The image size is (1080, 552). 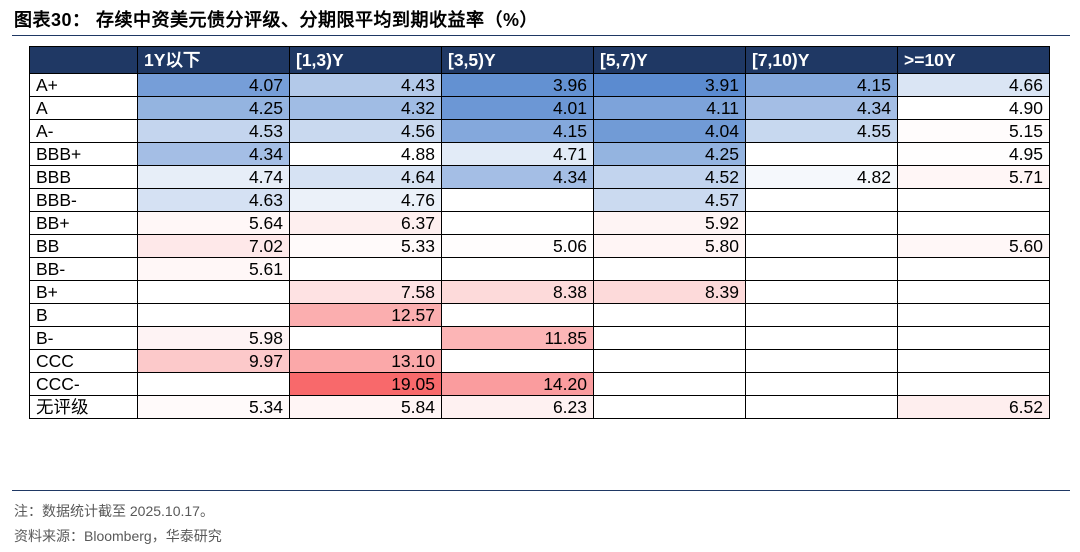 I want to click on table-row: B- 5.98 11.85, so click(x=539, y=338).